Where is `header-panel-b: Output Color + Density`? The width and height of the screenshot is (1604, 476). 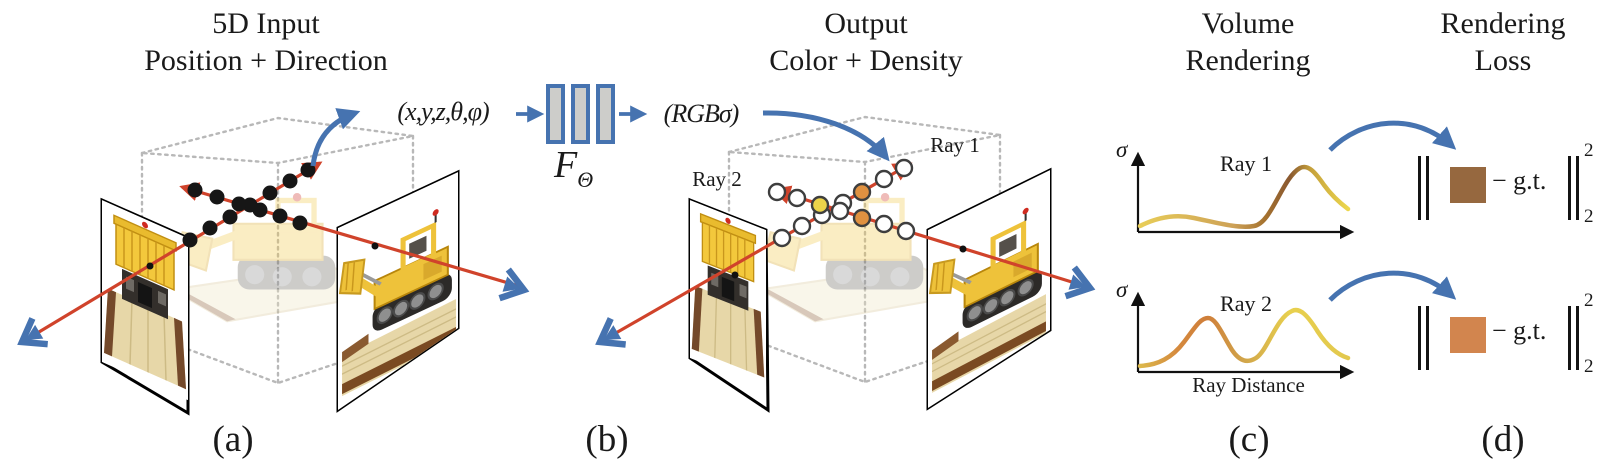 header-panel-b: Output Color + Density is located at coordinates (866, 42).